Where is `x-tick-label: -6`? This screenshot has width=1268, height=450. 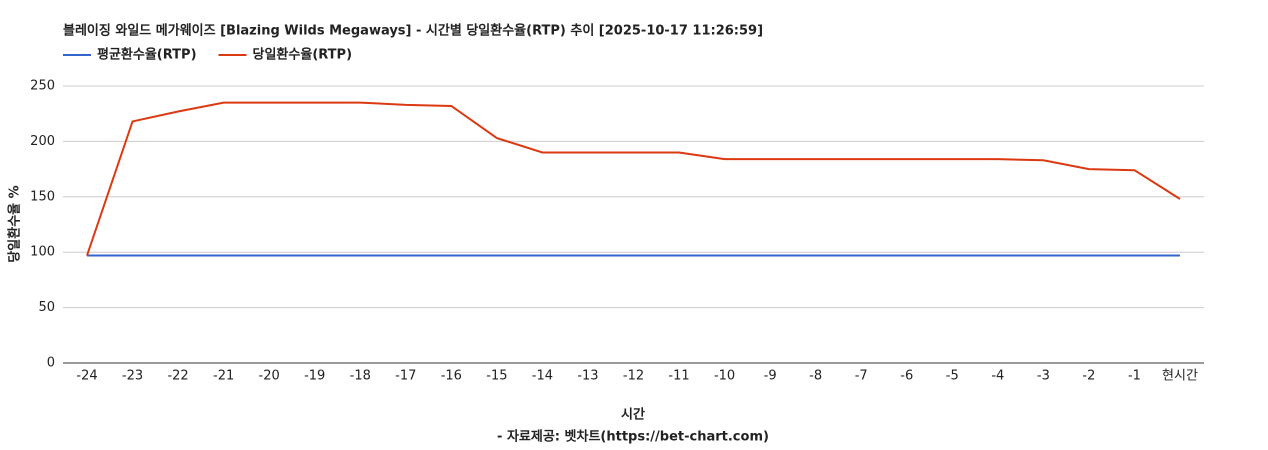
x-tick-label: -6 is located at coordinates (906, 376).